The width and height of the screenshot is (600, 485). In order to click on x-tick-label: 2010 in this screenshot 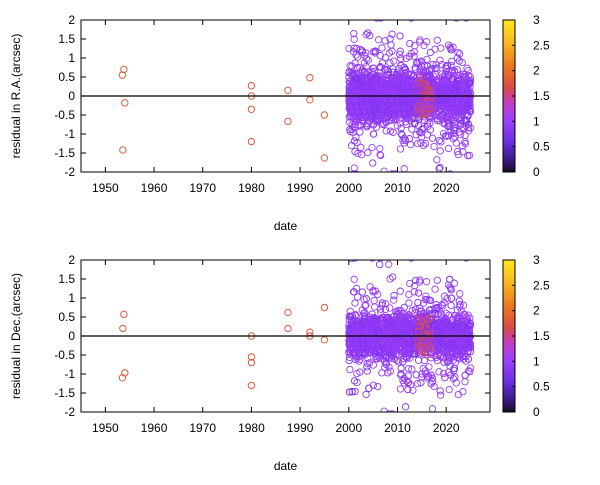, I will do `click(397, 428)`.